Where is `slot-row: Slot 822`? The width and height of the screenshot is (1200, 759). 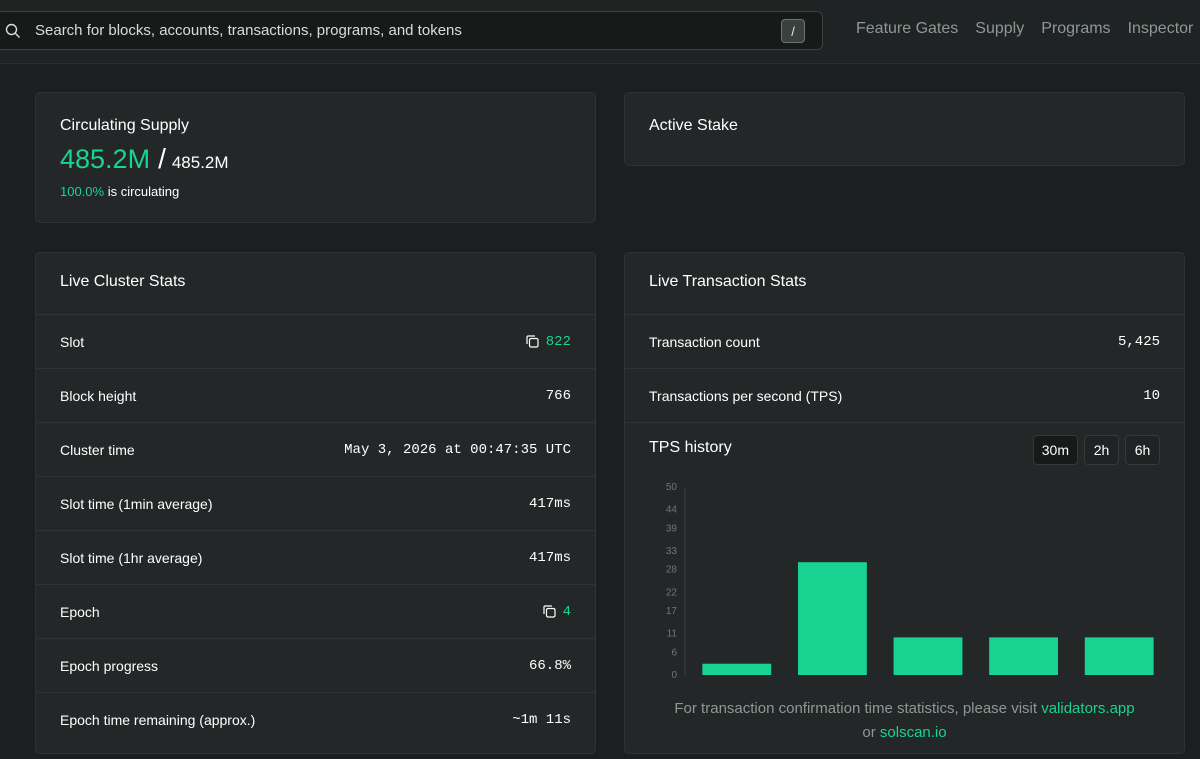 slot-row: Slot 822 is located at coordinates (315, 341).